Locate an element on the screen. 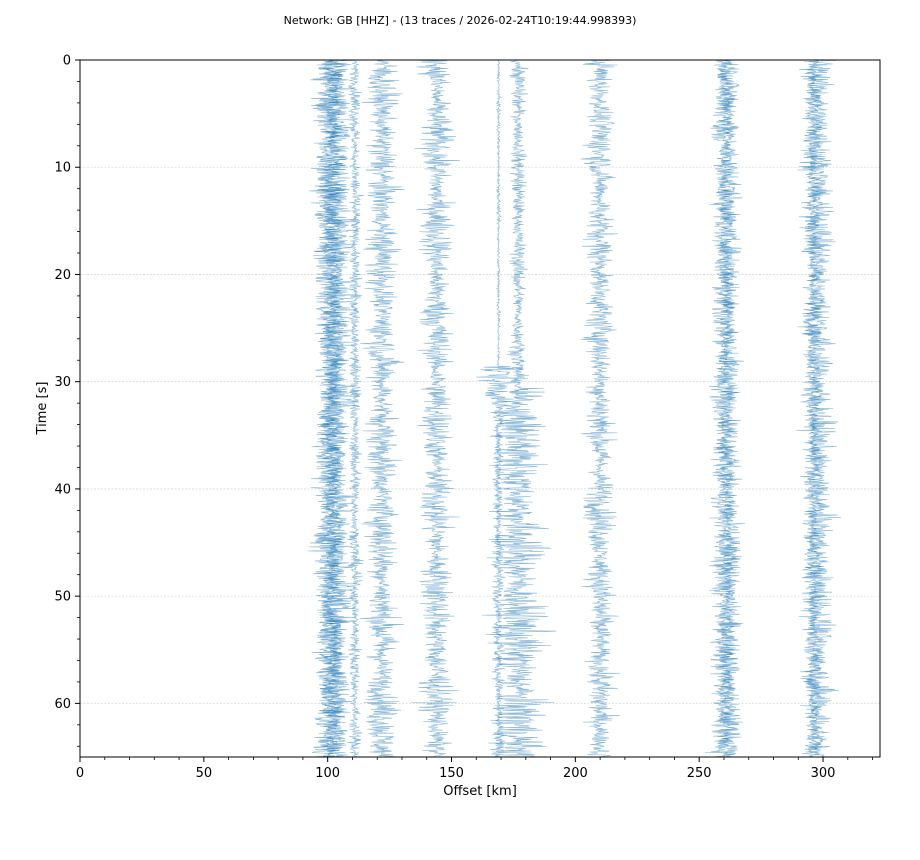 The image size is (920, 860). x-tick-label: 300 is located at coordinates (823, 773).